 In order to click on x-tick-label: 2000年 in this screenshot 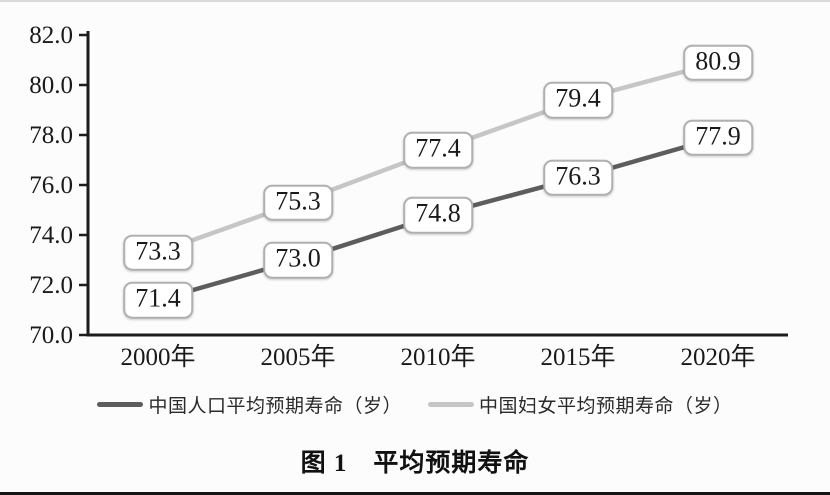, I will do `click(157, 357)`.